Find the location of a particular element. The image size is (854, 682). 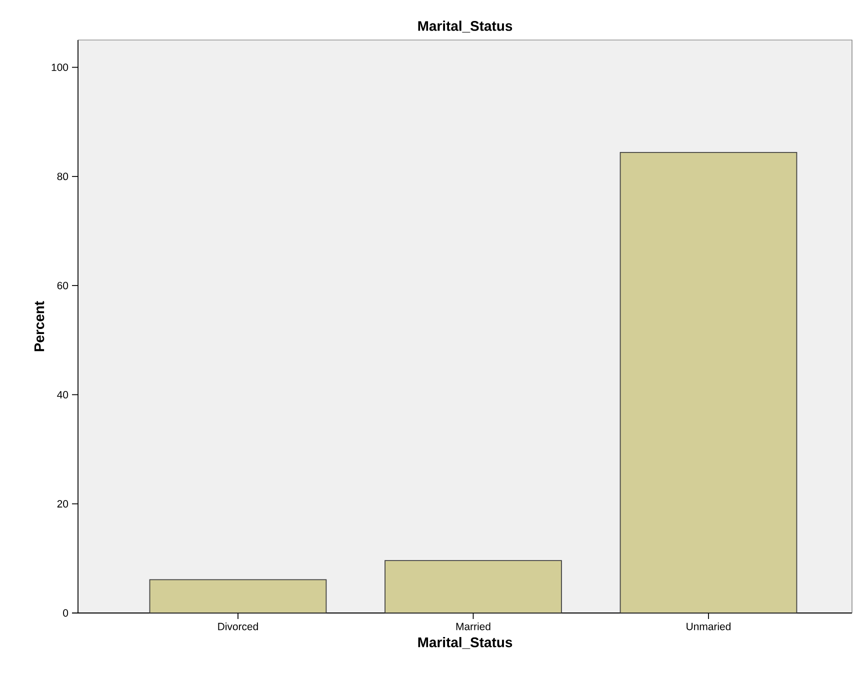

y-tick-label: 20 is located at coordinates (62, 504).